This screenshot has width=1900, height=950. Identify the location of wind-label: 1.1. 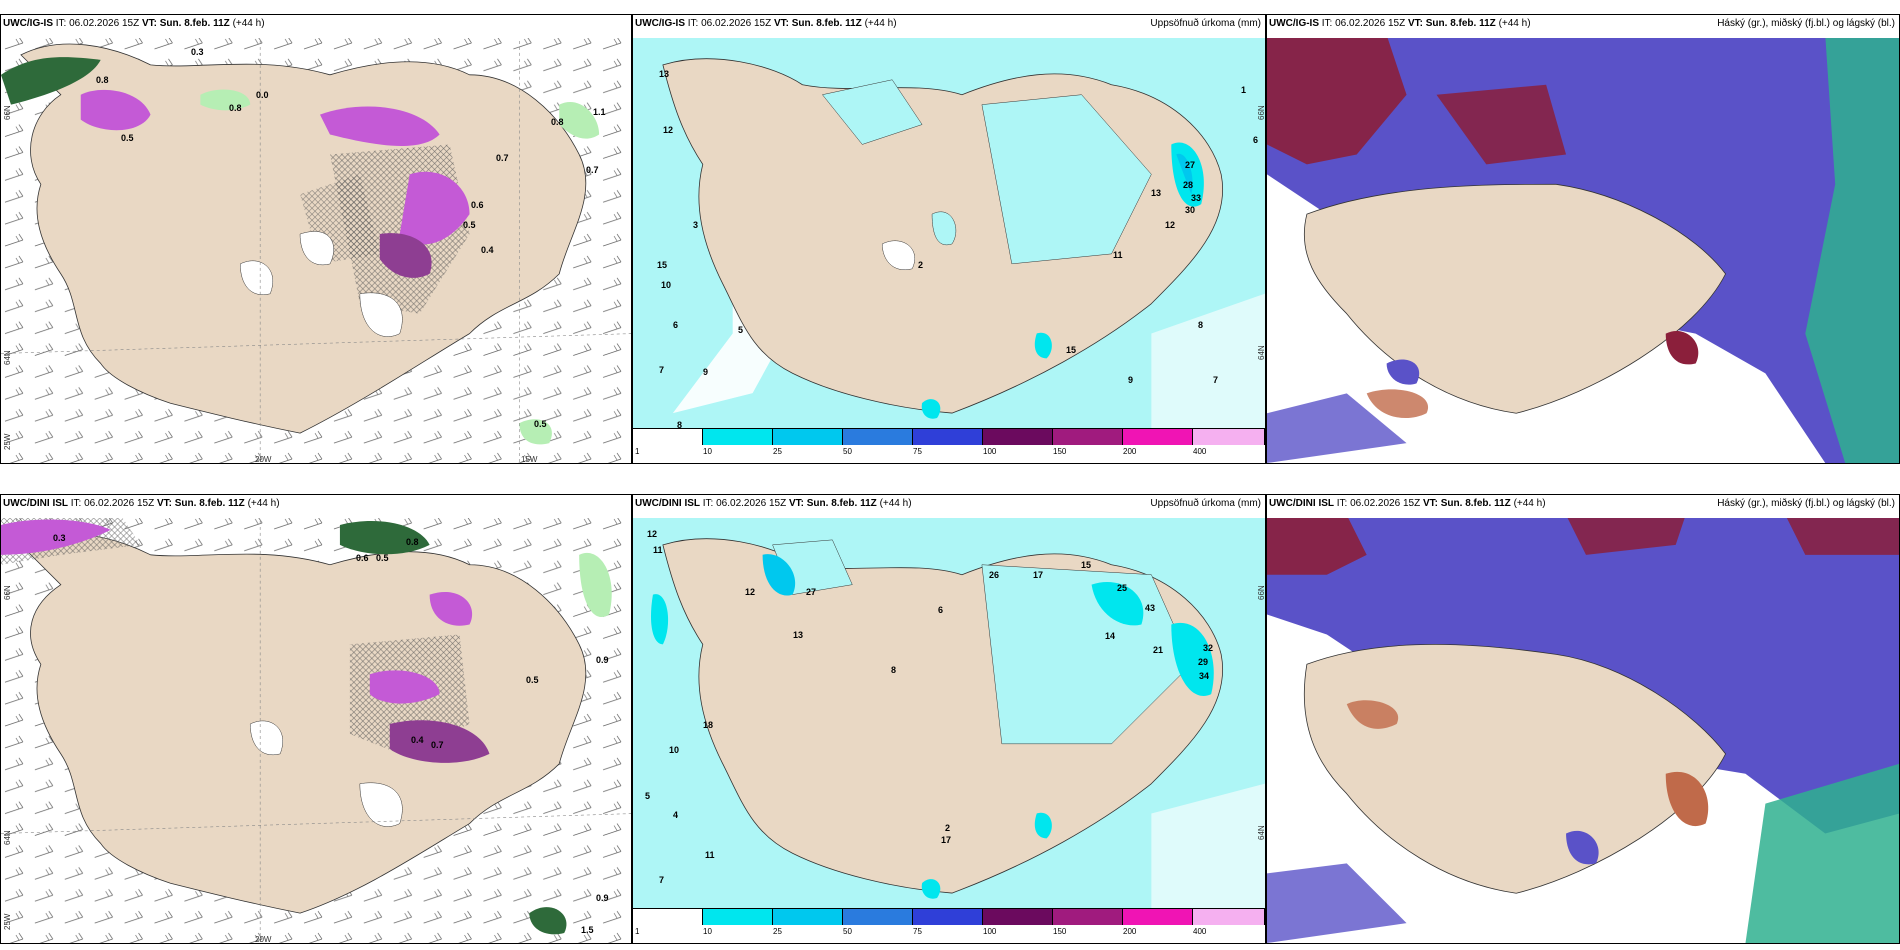
(599, 112).